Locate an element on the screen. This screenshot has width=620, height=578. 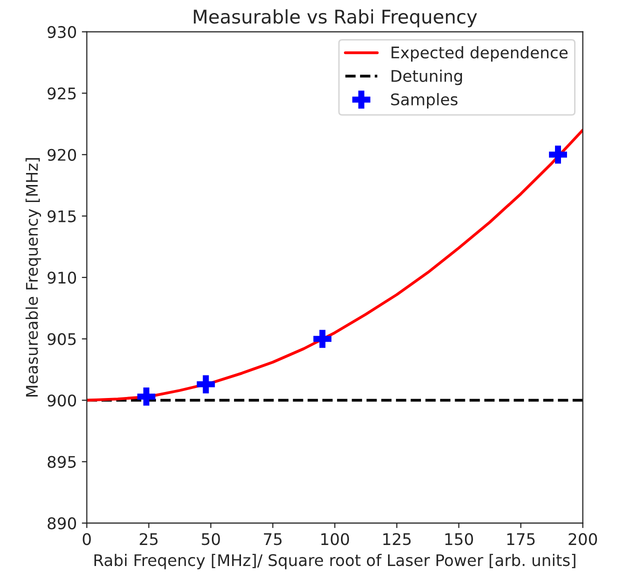
x-tick-label: 75 is located at coordinates (273, 539).